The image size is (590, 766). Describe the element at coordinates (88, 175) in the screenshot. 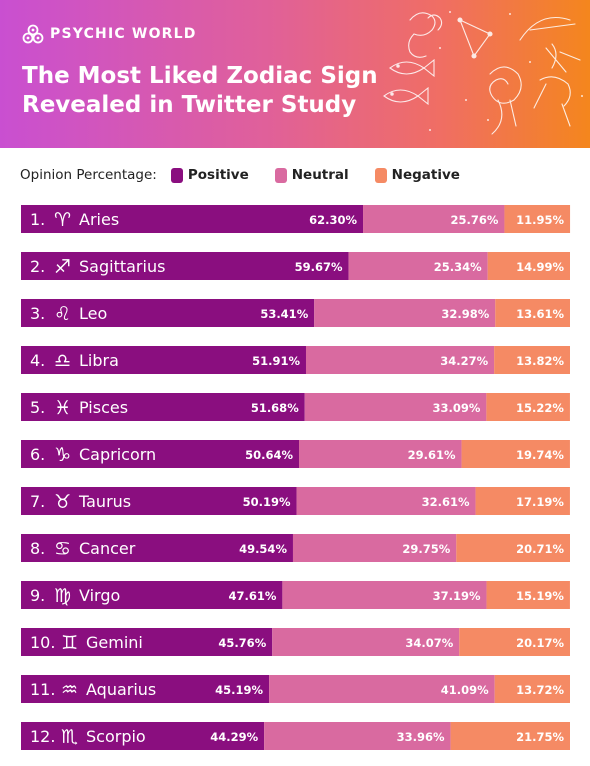

I see `legend-title: Opinion Percentage:` at that location.